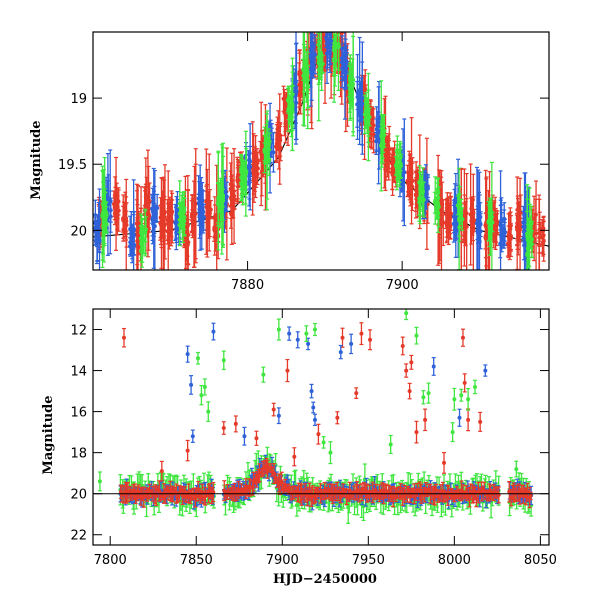  I want to click on top-y-tick-label: 19, so click(78, 99).